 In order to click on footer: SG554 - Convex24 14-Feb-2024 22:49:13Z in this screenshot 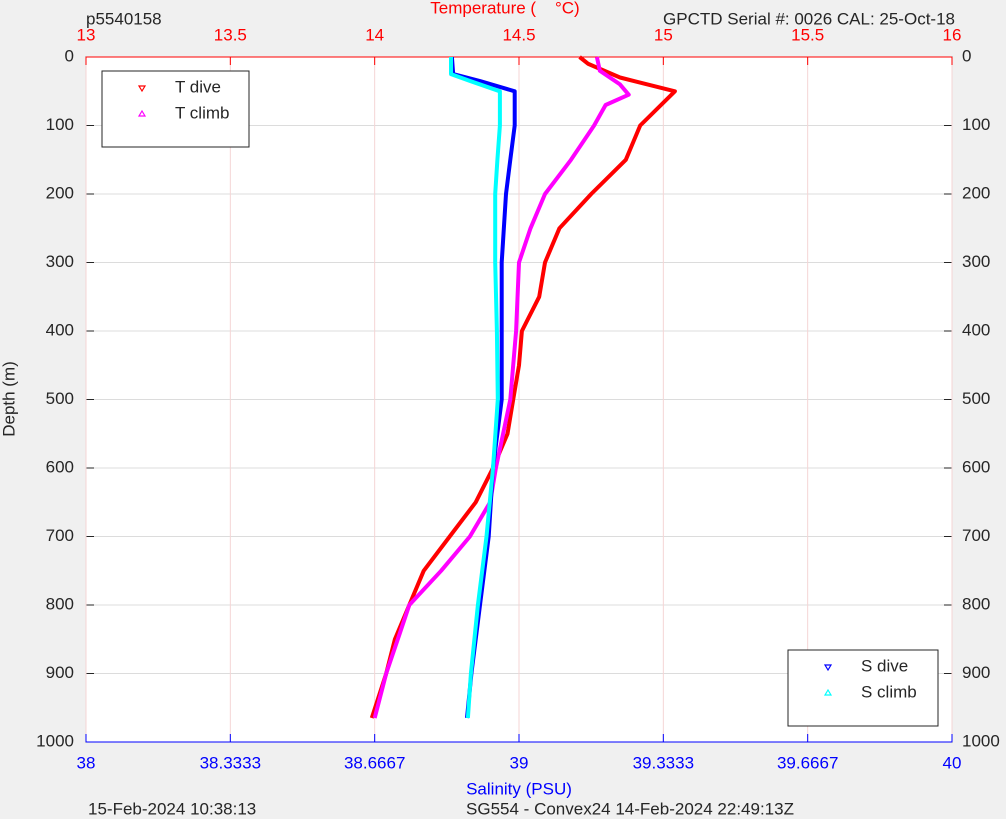, I will do `click(630, 808)`.